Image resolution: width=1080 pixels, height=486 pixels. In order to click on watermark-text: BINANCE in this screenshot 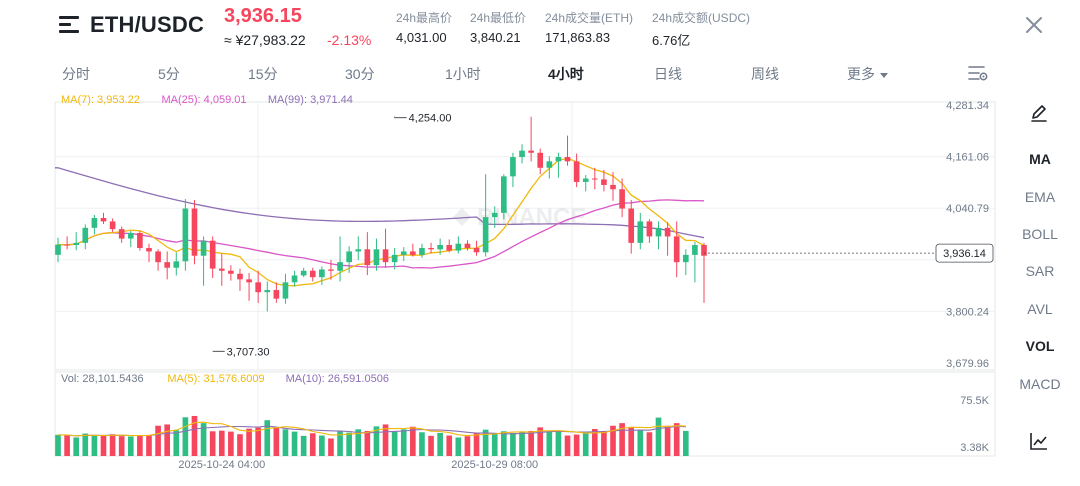, I will do `click(531, 217)`.